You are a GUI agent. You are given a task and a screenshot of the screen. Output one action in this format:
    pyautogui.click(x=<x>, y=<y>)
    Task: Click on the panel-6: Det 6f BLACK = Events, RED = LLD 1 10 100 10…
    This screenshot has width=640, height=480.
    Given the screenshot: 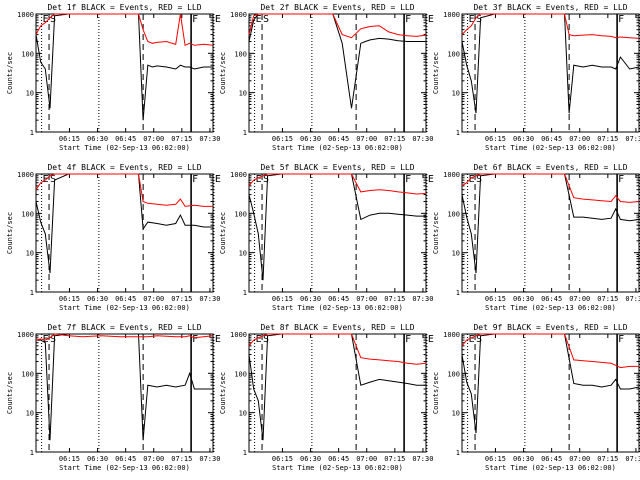 What is the action you would take?
    pyautogui.click(x=536, y=237)
    